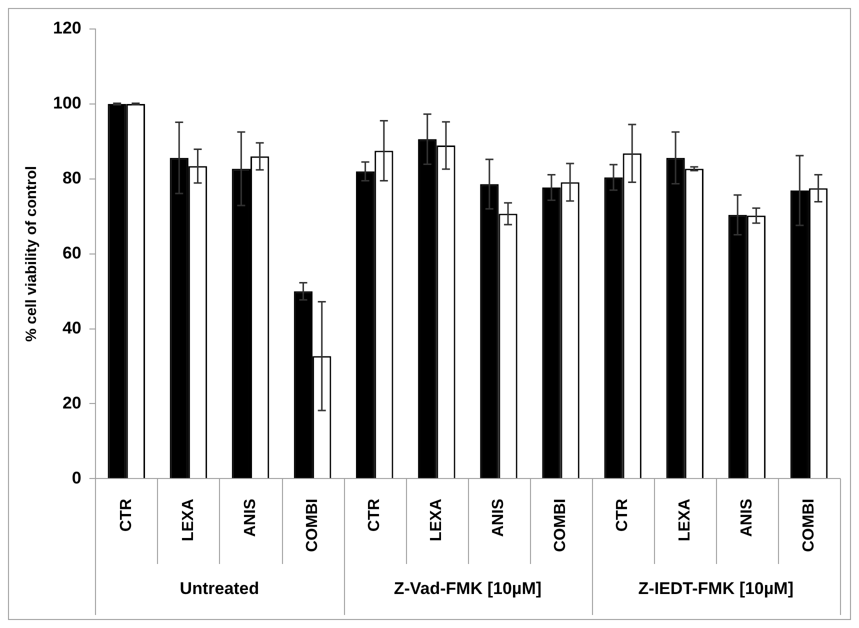 The image size is (859, 628). I want to click on y-tick-label: 0, so click(77, 478).